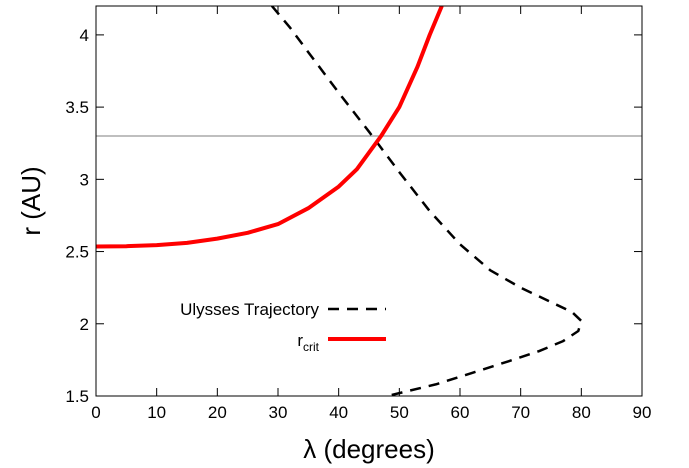 Image resolution: width=689 pixels, height=468 pixels. I want to click on x-axis-title: λ (degrees), so click(369, 449).